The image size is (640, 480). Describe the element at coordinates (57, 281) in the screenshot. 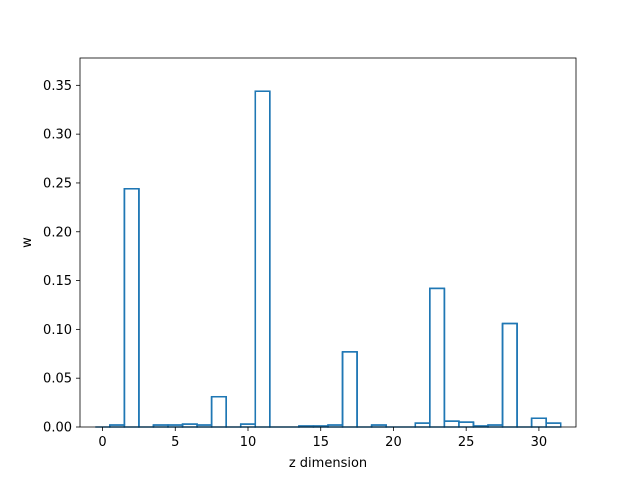

I see `y-tick-label: 0.15` at that location.